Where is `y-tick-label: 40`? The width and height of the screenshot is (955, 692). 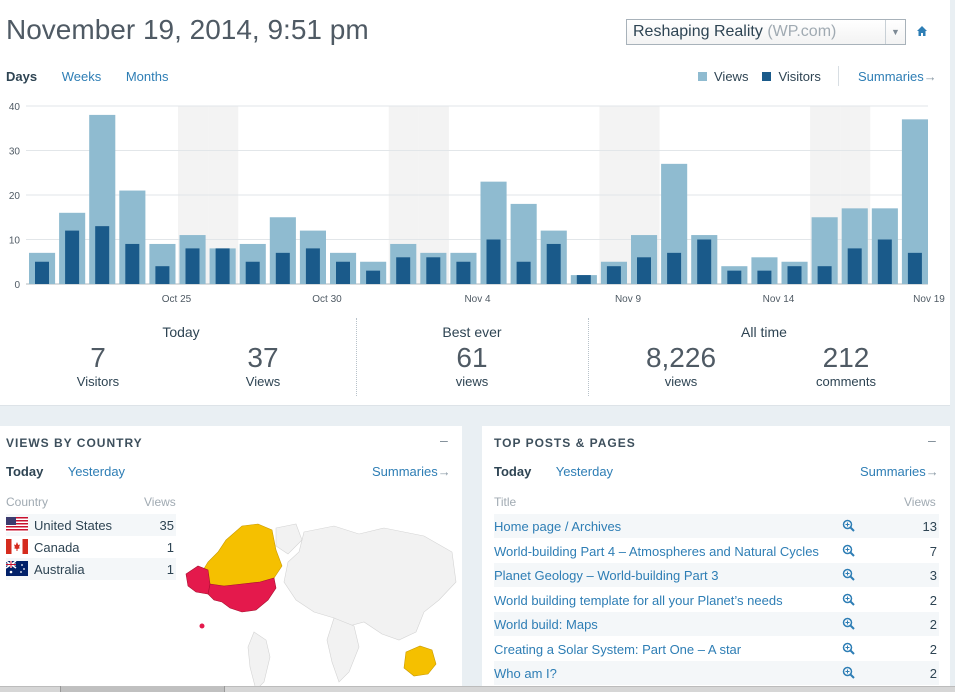
y-tick-label: 40 is located at coordinates (15, 107).